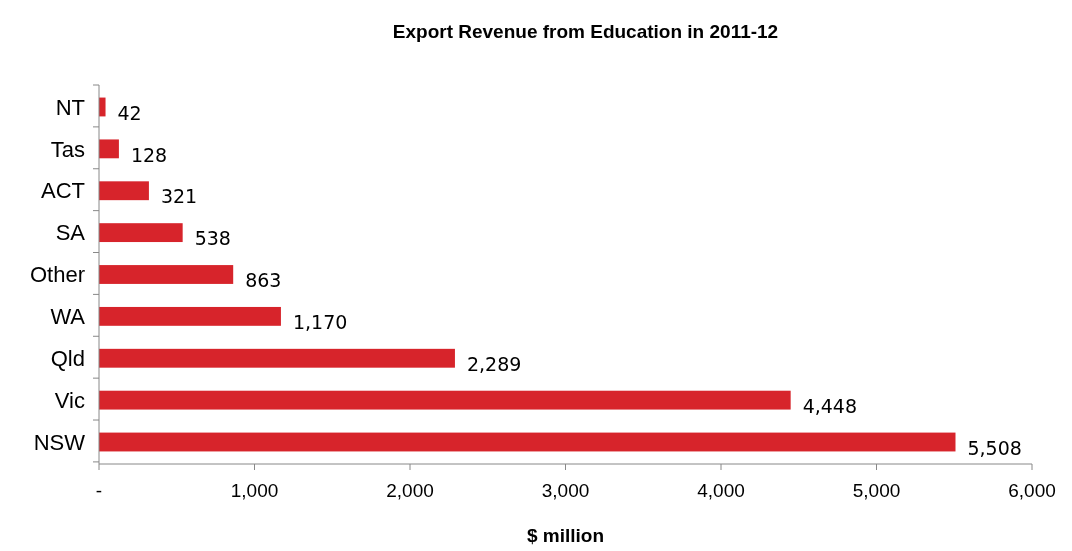 This screenshot has height=551, width=1072. What do you see at coordinates (69, 400) in the screenshot?
I see `y-tick-label: Vic` at bounding box center [69, 400].